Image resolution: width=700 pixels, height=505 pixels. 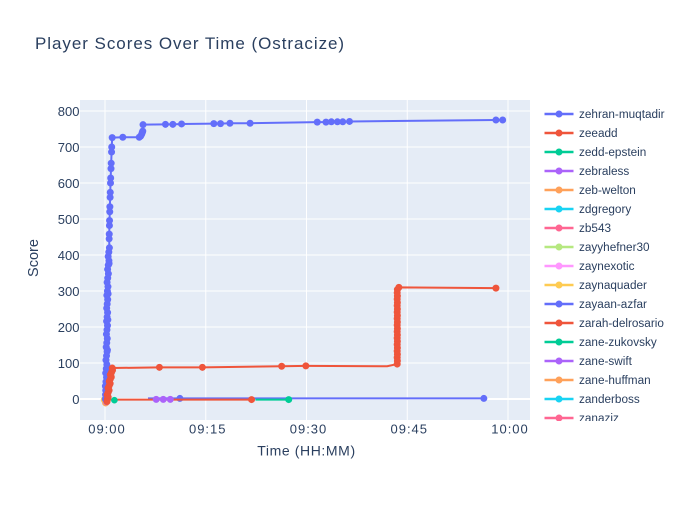 I want to click on svg-text: 500, so click(x=69, y=219).